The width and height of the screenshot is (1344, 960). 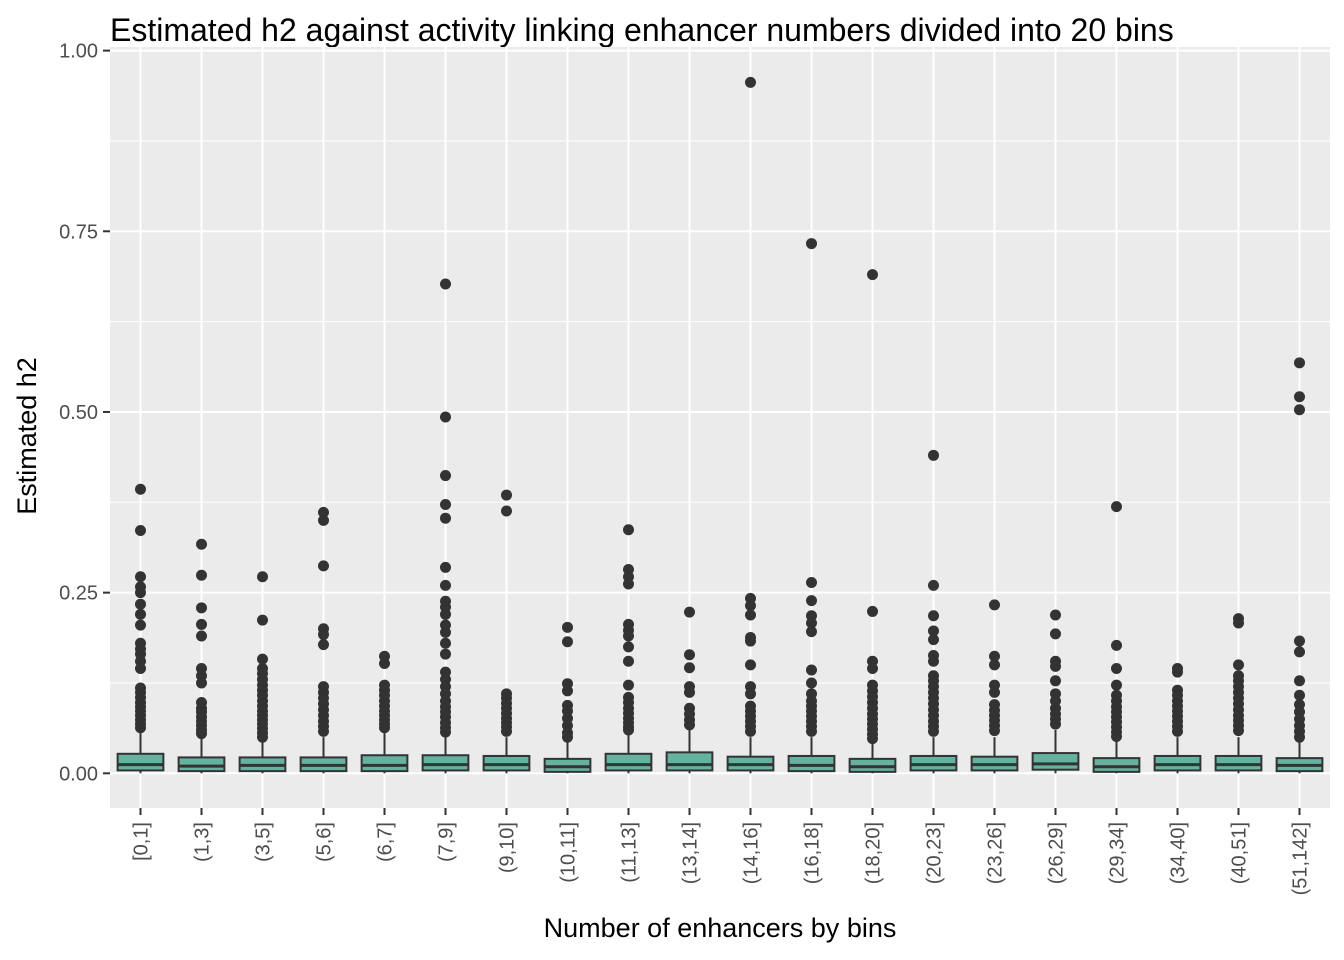 I want to click on box-(3,5], so click(x=262, y=672).